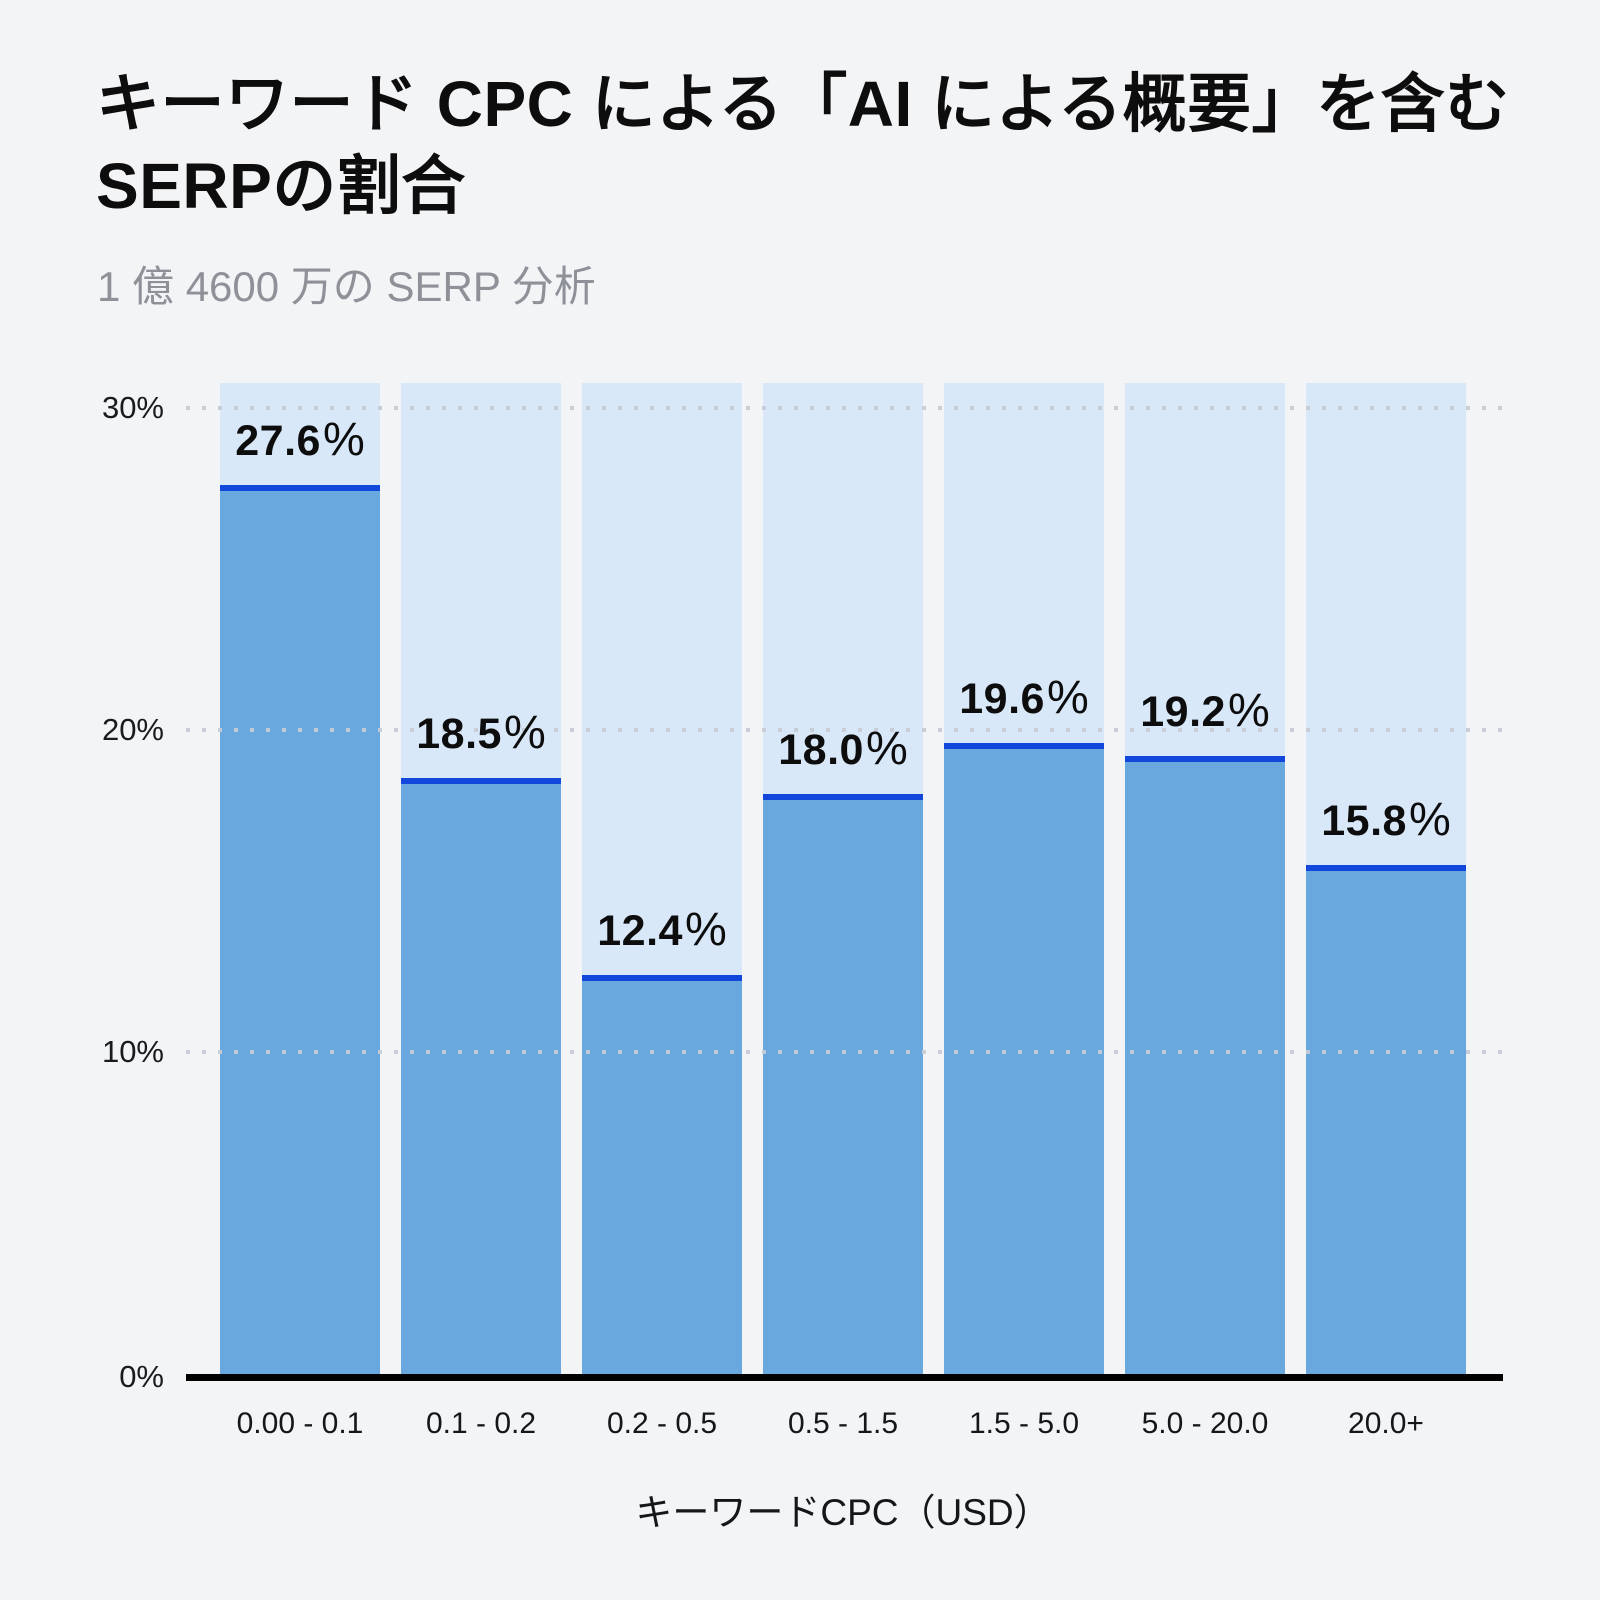  I want to click on bar-value-number: 19.6, so click(1002, 698).